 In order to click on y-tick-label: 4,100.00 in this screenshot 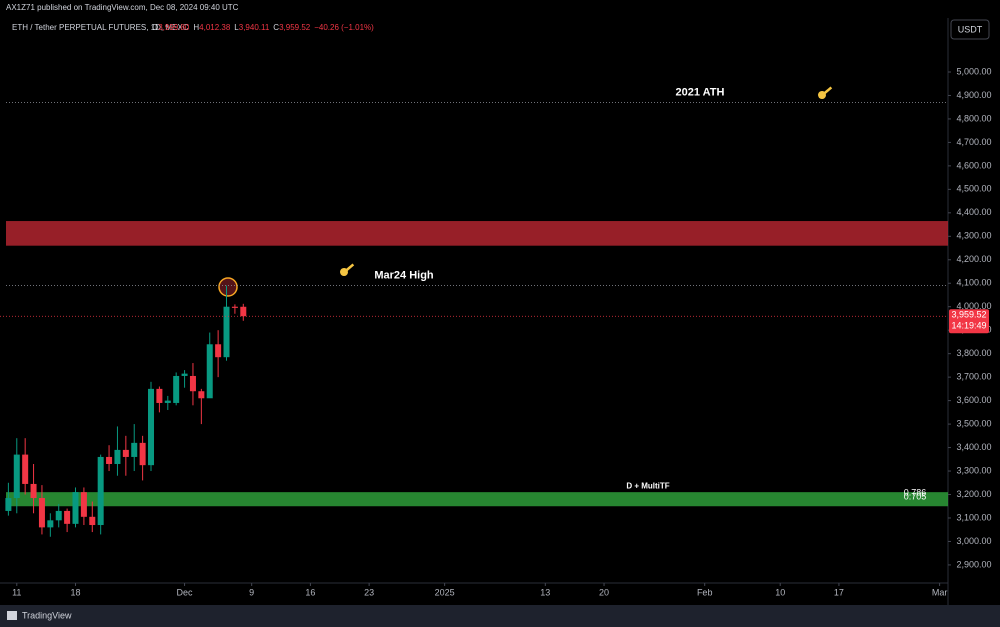, I will do `click(973, 283)`.